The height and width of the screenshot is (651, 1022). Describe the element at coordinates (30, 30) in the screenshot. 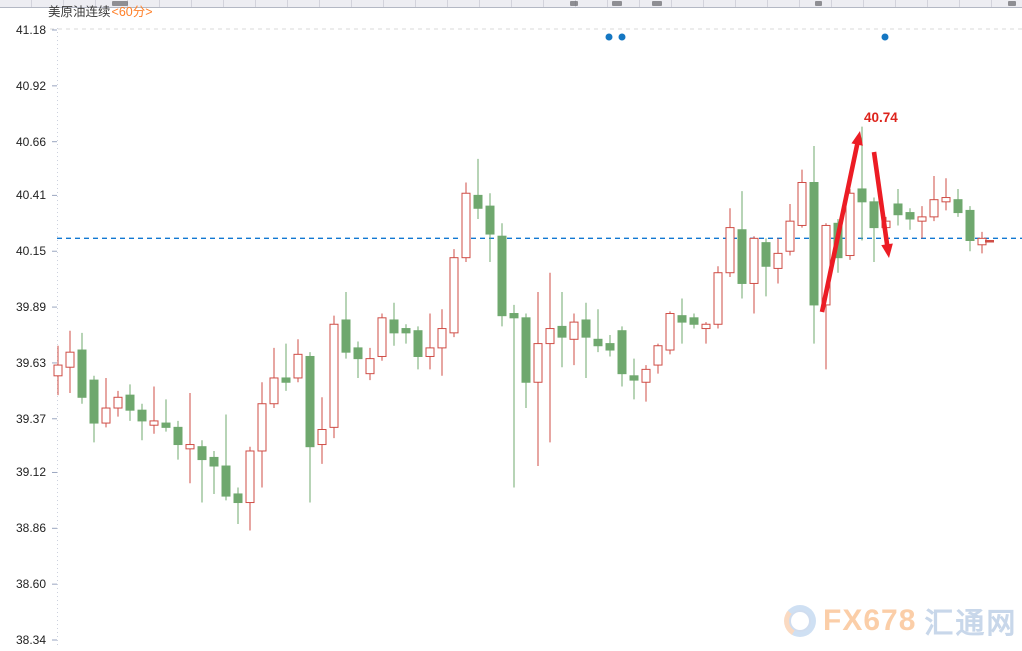

I see `y-axis-label: 41.18` at that location.